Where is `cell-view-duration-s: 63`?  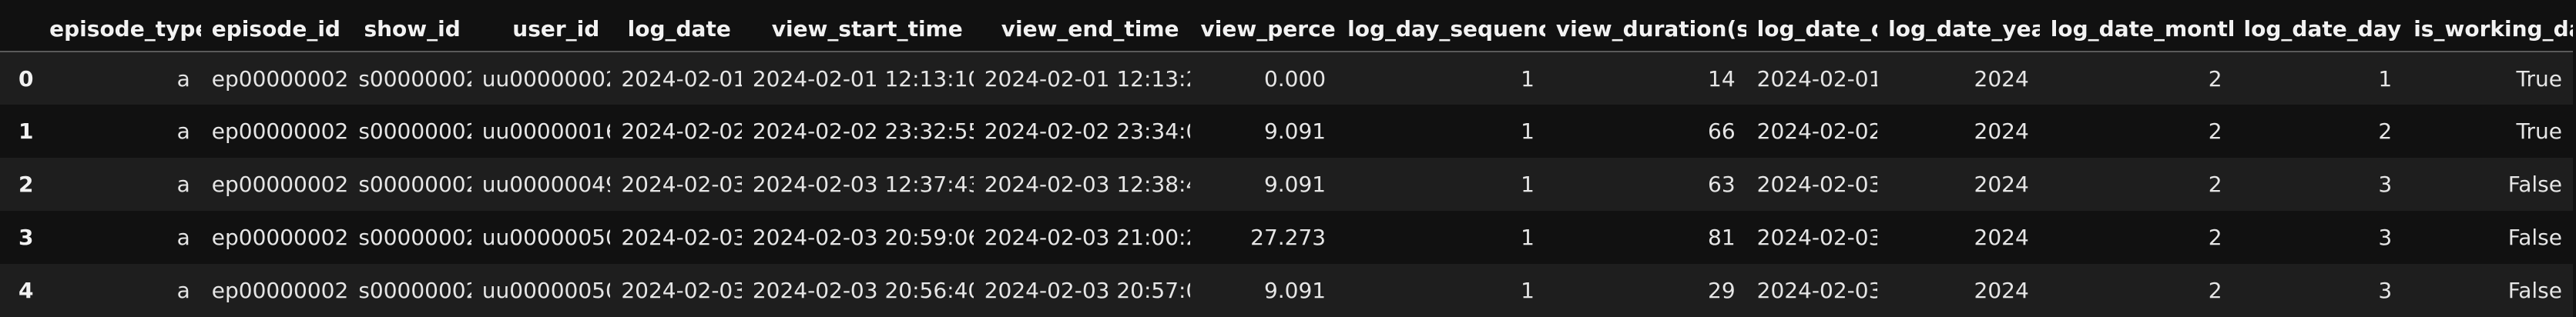
cell-view-duration-s: 63 is located at coordinates (1722, 184).